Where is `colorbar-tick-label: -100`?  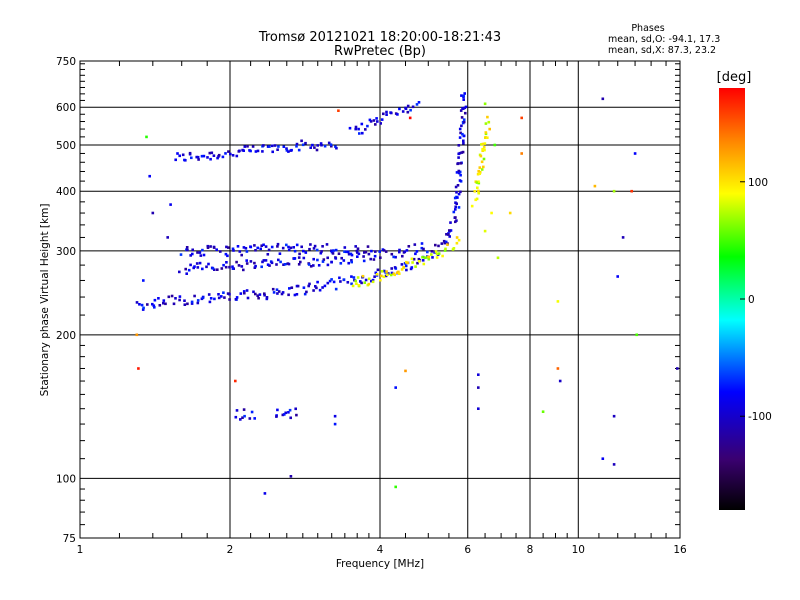
colorbar-tick-label: -100 is located at coordinates (760, 417).